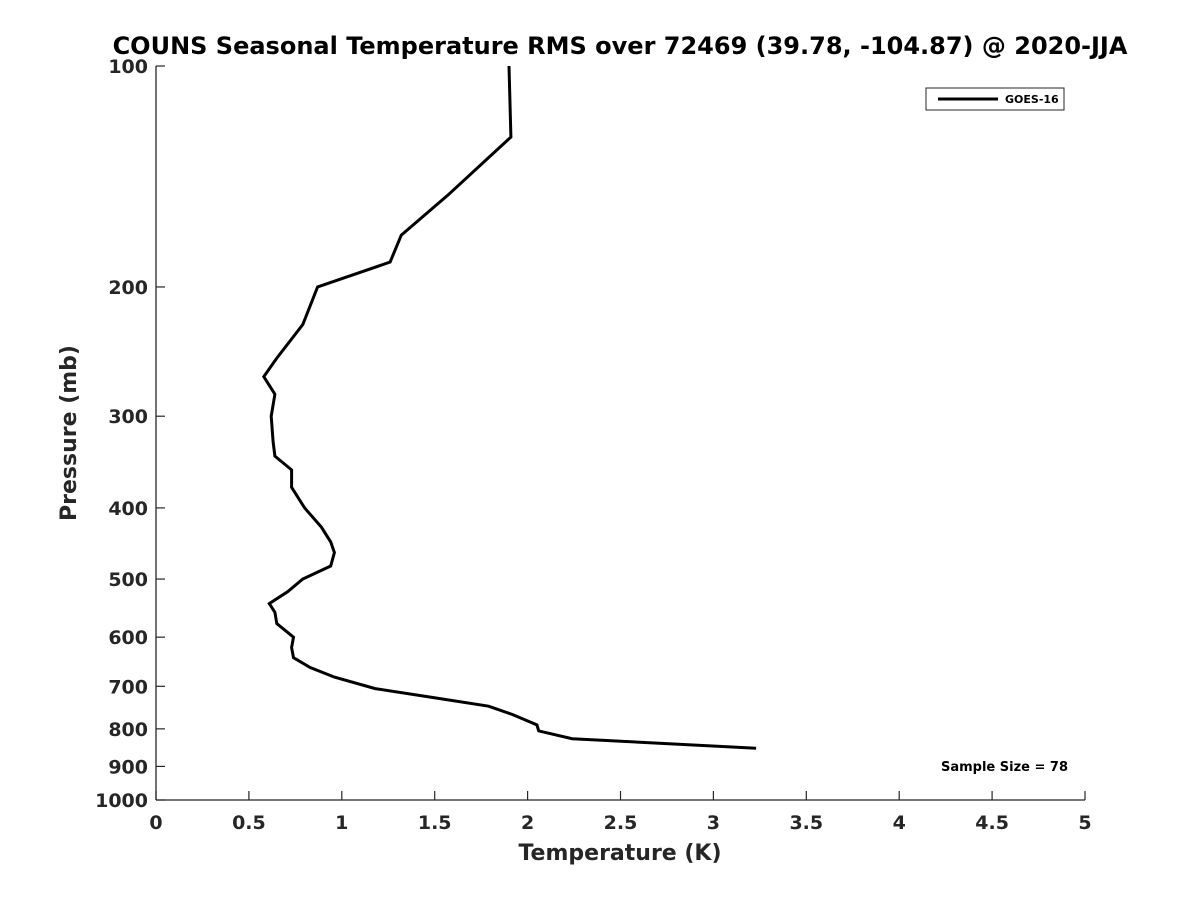  Describe the element at coordinates (128, 67) in the screenshot. I see `y-tick-label: 100` at that location.